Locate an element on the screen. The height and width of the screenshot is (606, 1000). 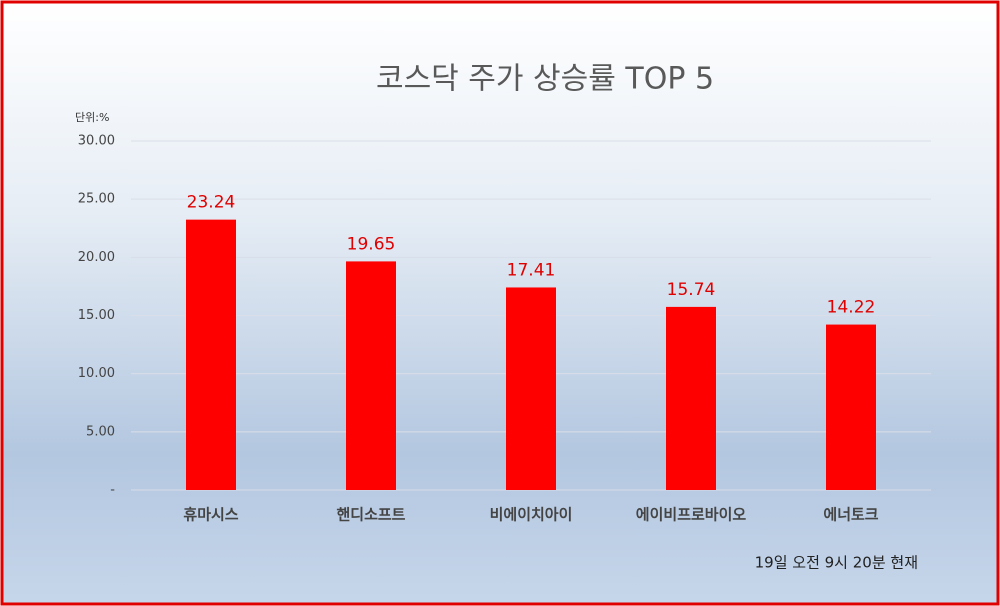
value-label: 15.74 is located at coordinates (691, 290).